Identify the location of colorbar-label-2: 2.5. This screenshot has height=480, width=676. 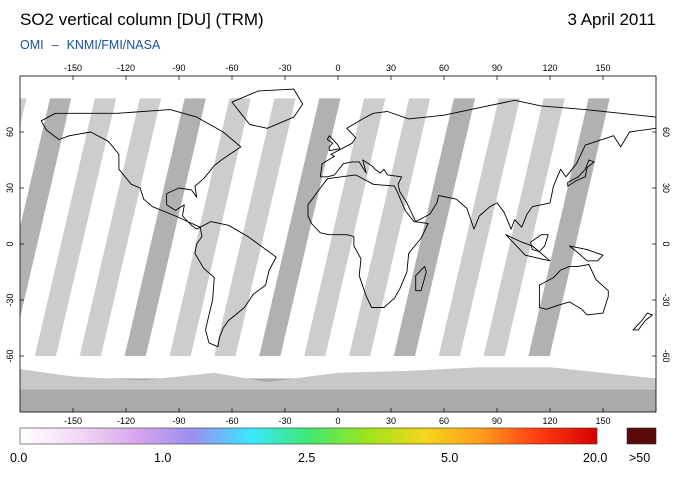
(307, 458).